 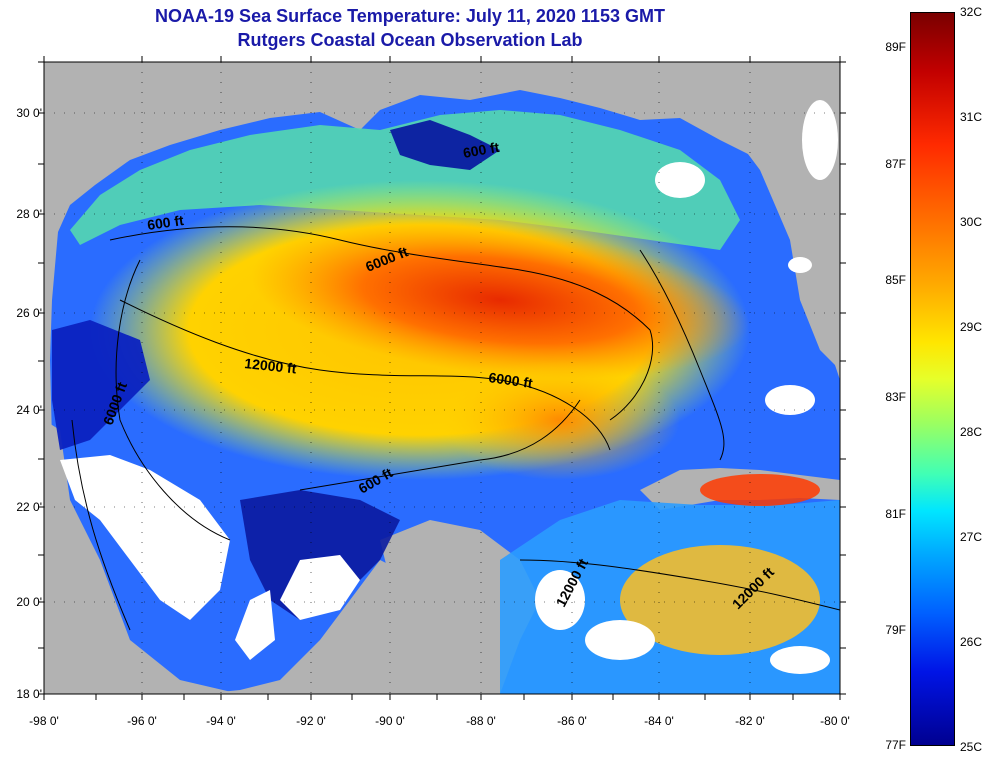 What do you see at coordinates (29, 507) in the screenshot?
I see `lat-label: 22 0'` at bounding box center [29, 507].